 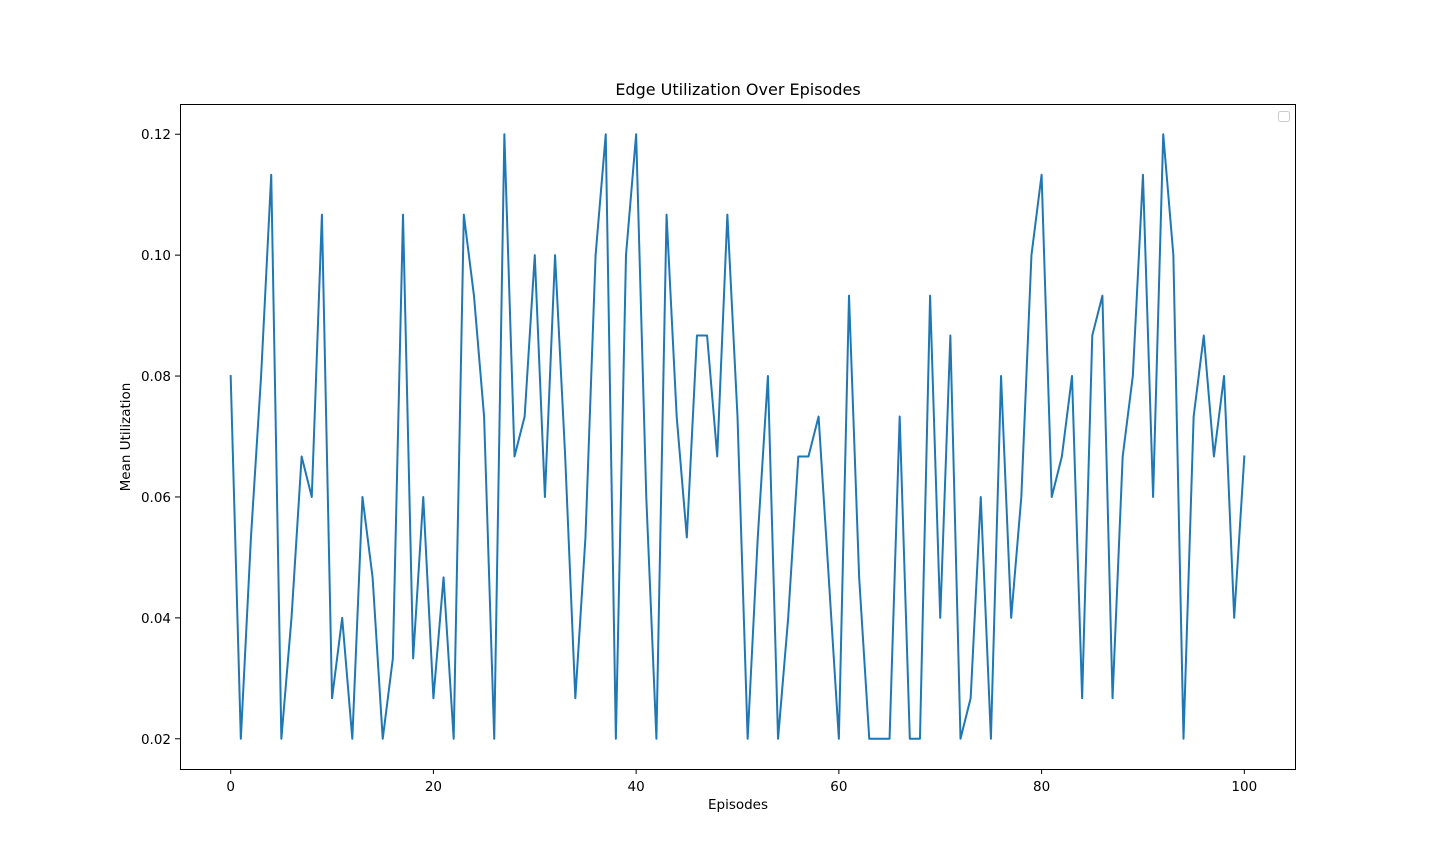 What do you see at coordinates (156, 377) in the screenshot?
I see `y-tick-label: 0.08` at bounding box center [156, 377].